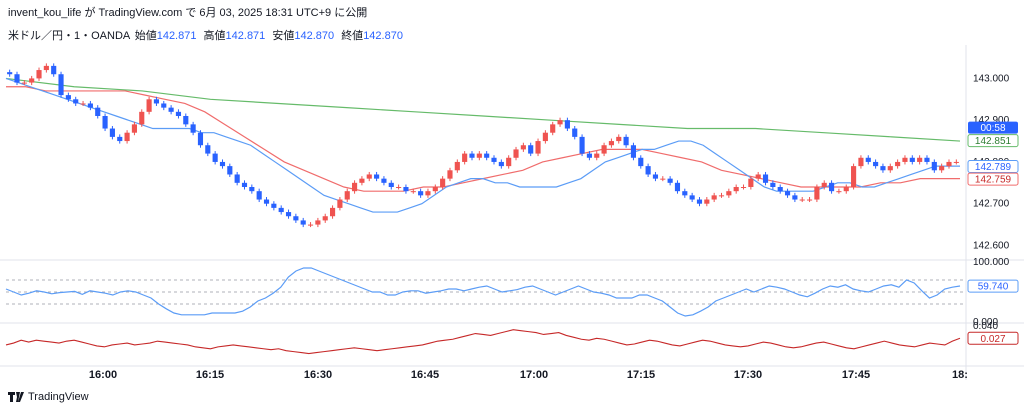 The image size is (1024, 413). I want to click on ma-fast-tag: 142.789, so click(993, 167).